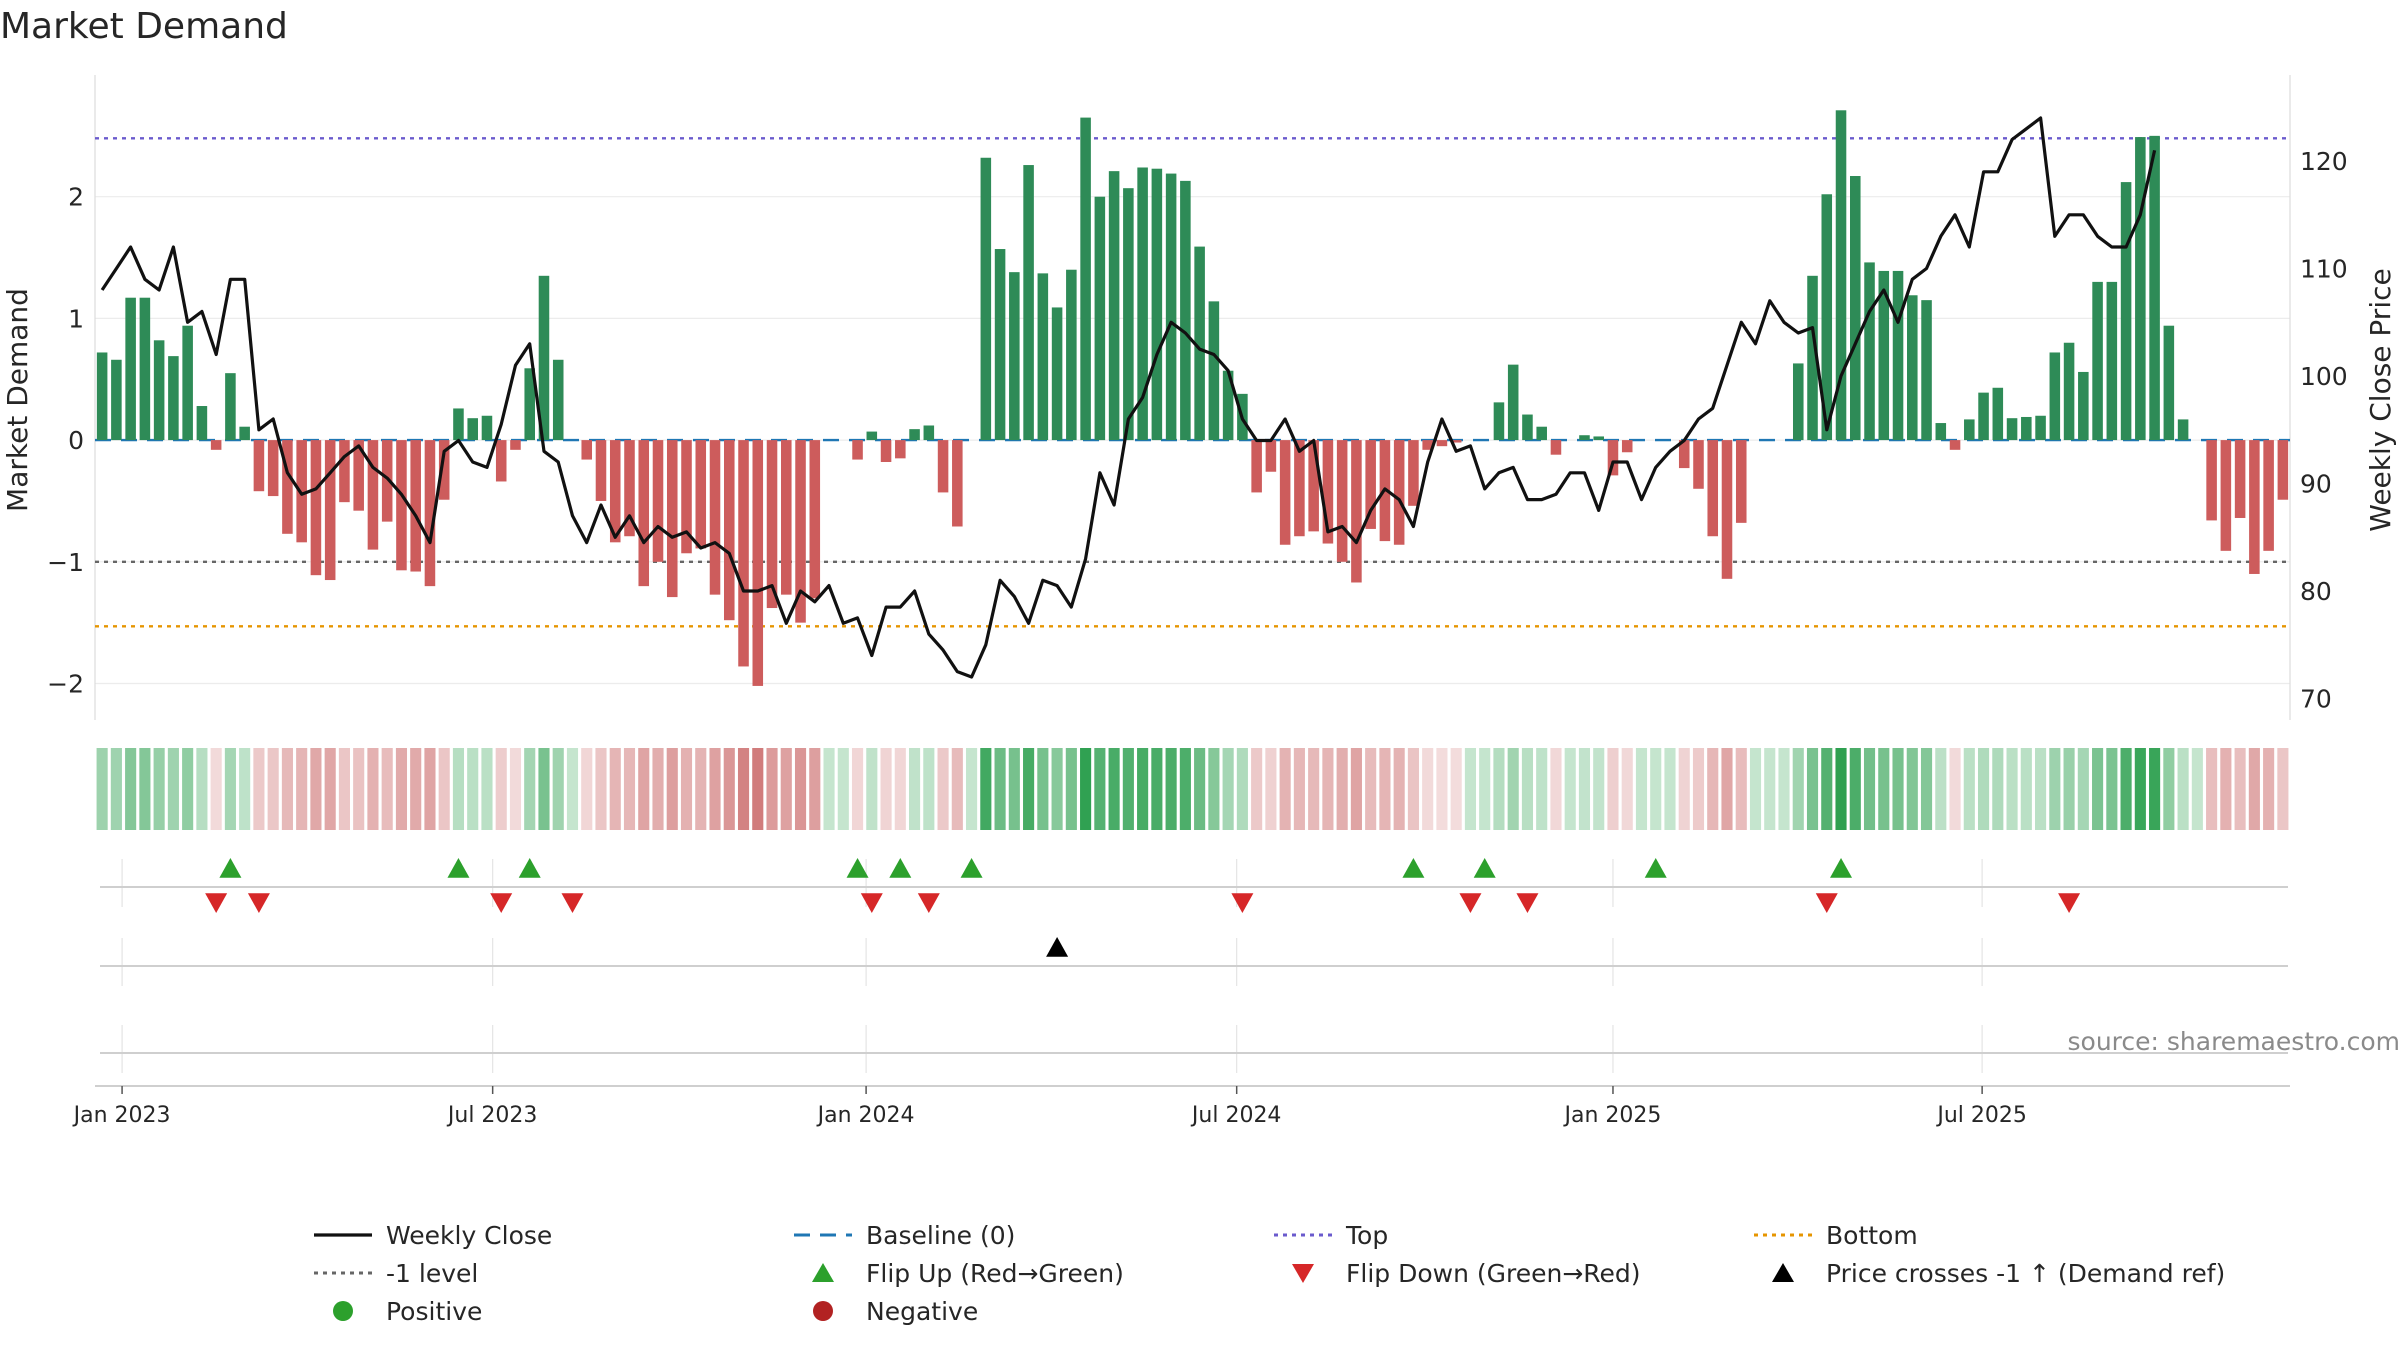 Image resolution: width=2400 pixels, height=1354 pixels. I want to click on legend-item-minus-one: -1 level, so click(395, 1273).